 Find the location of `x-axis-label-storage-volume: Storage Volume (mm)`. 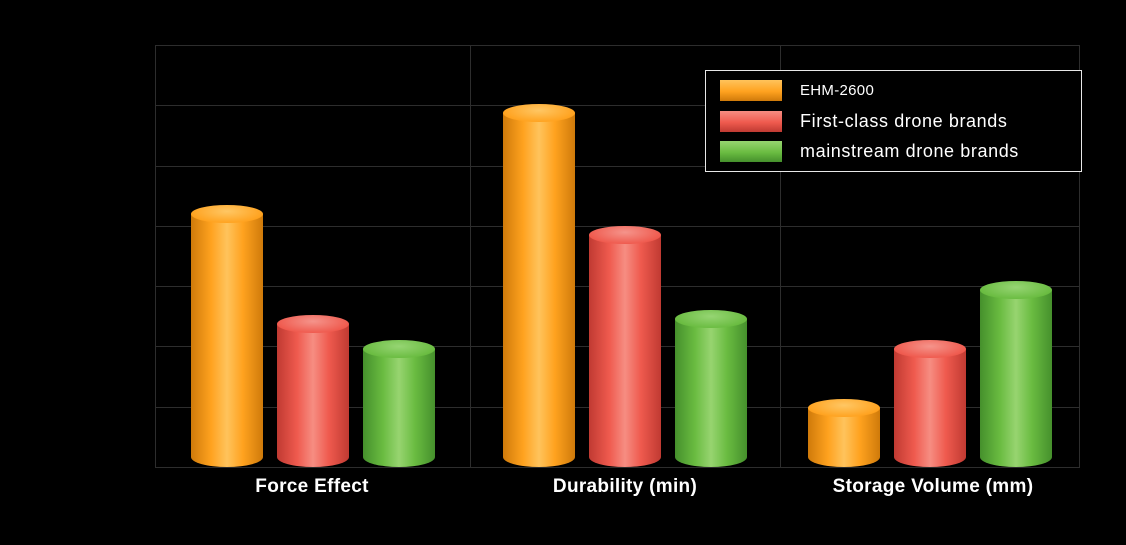

x-axis-label-storage-volume: Storage Volume (mm) is located at coordinates (933, 486).